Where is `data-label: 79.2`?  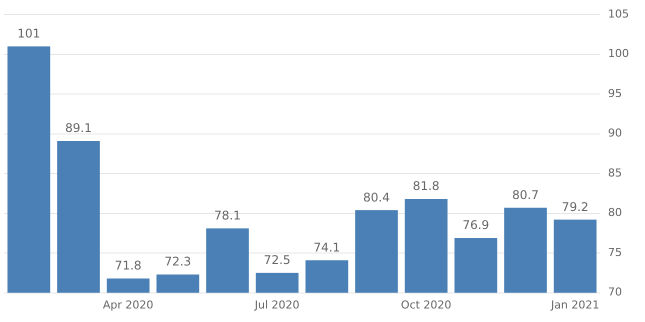
data-label: 79.2 is located at coordinates (575, 207).